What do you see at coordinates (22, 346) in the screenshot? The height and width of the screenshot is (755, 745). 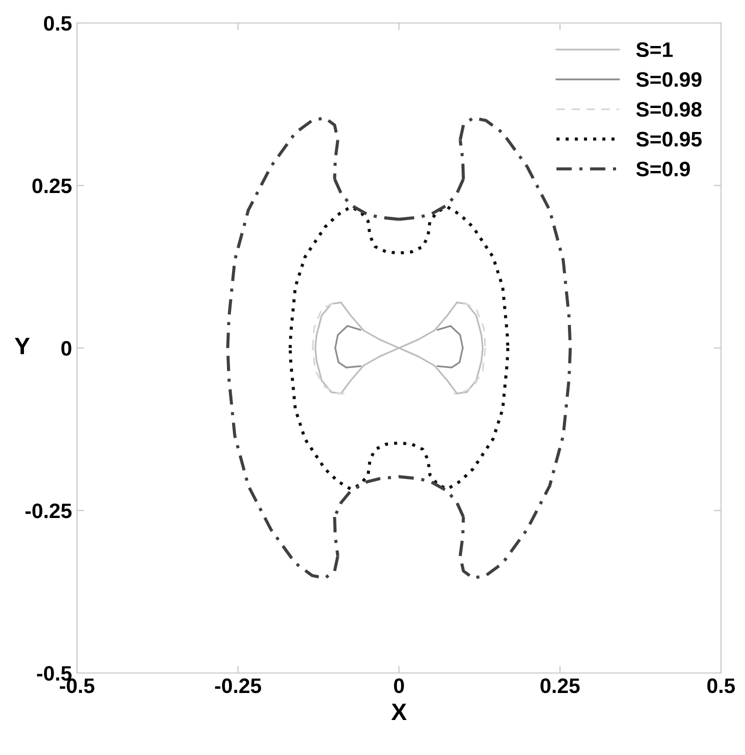 I see `y-axis-title: Y` at bounding box center [22, 346].